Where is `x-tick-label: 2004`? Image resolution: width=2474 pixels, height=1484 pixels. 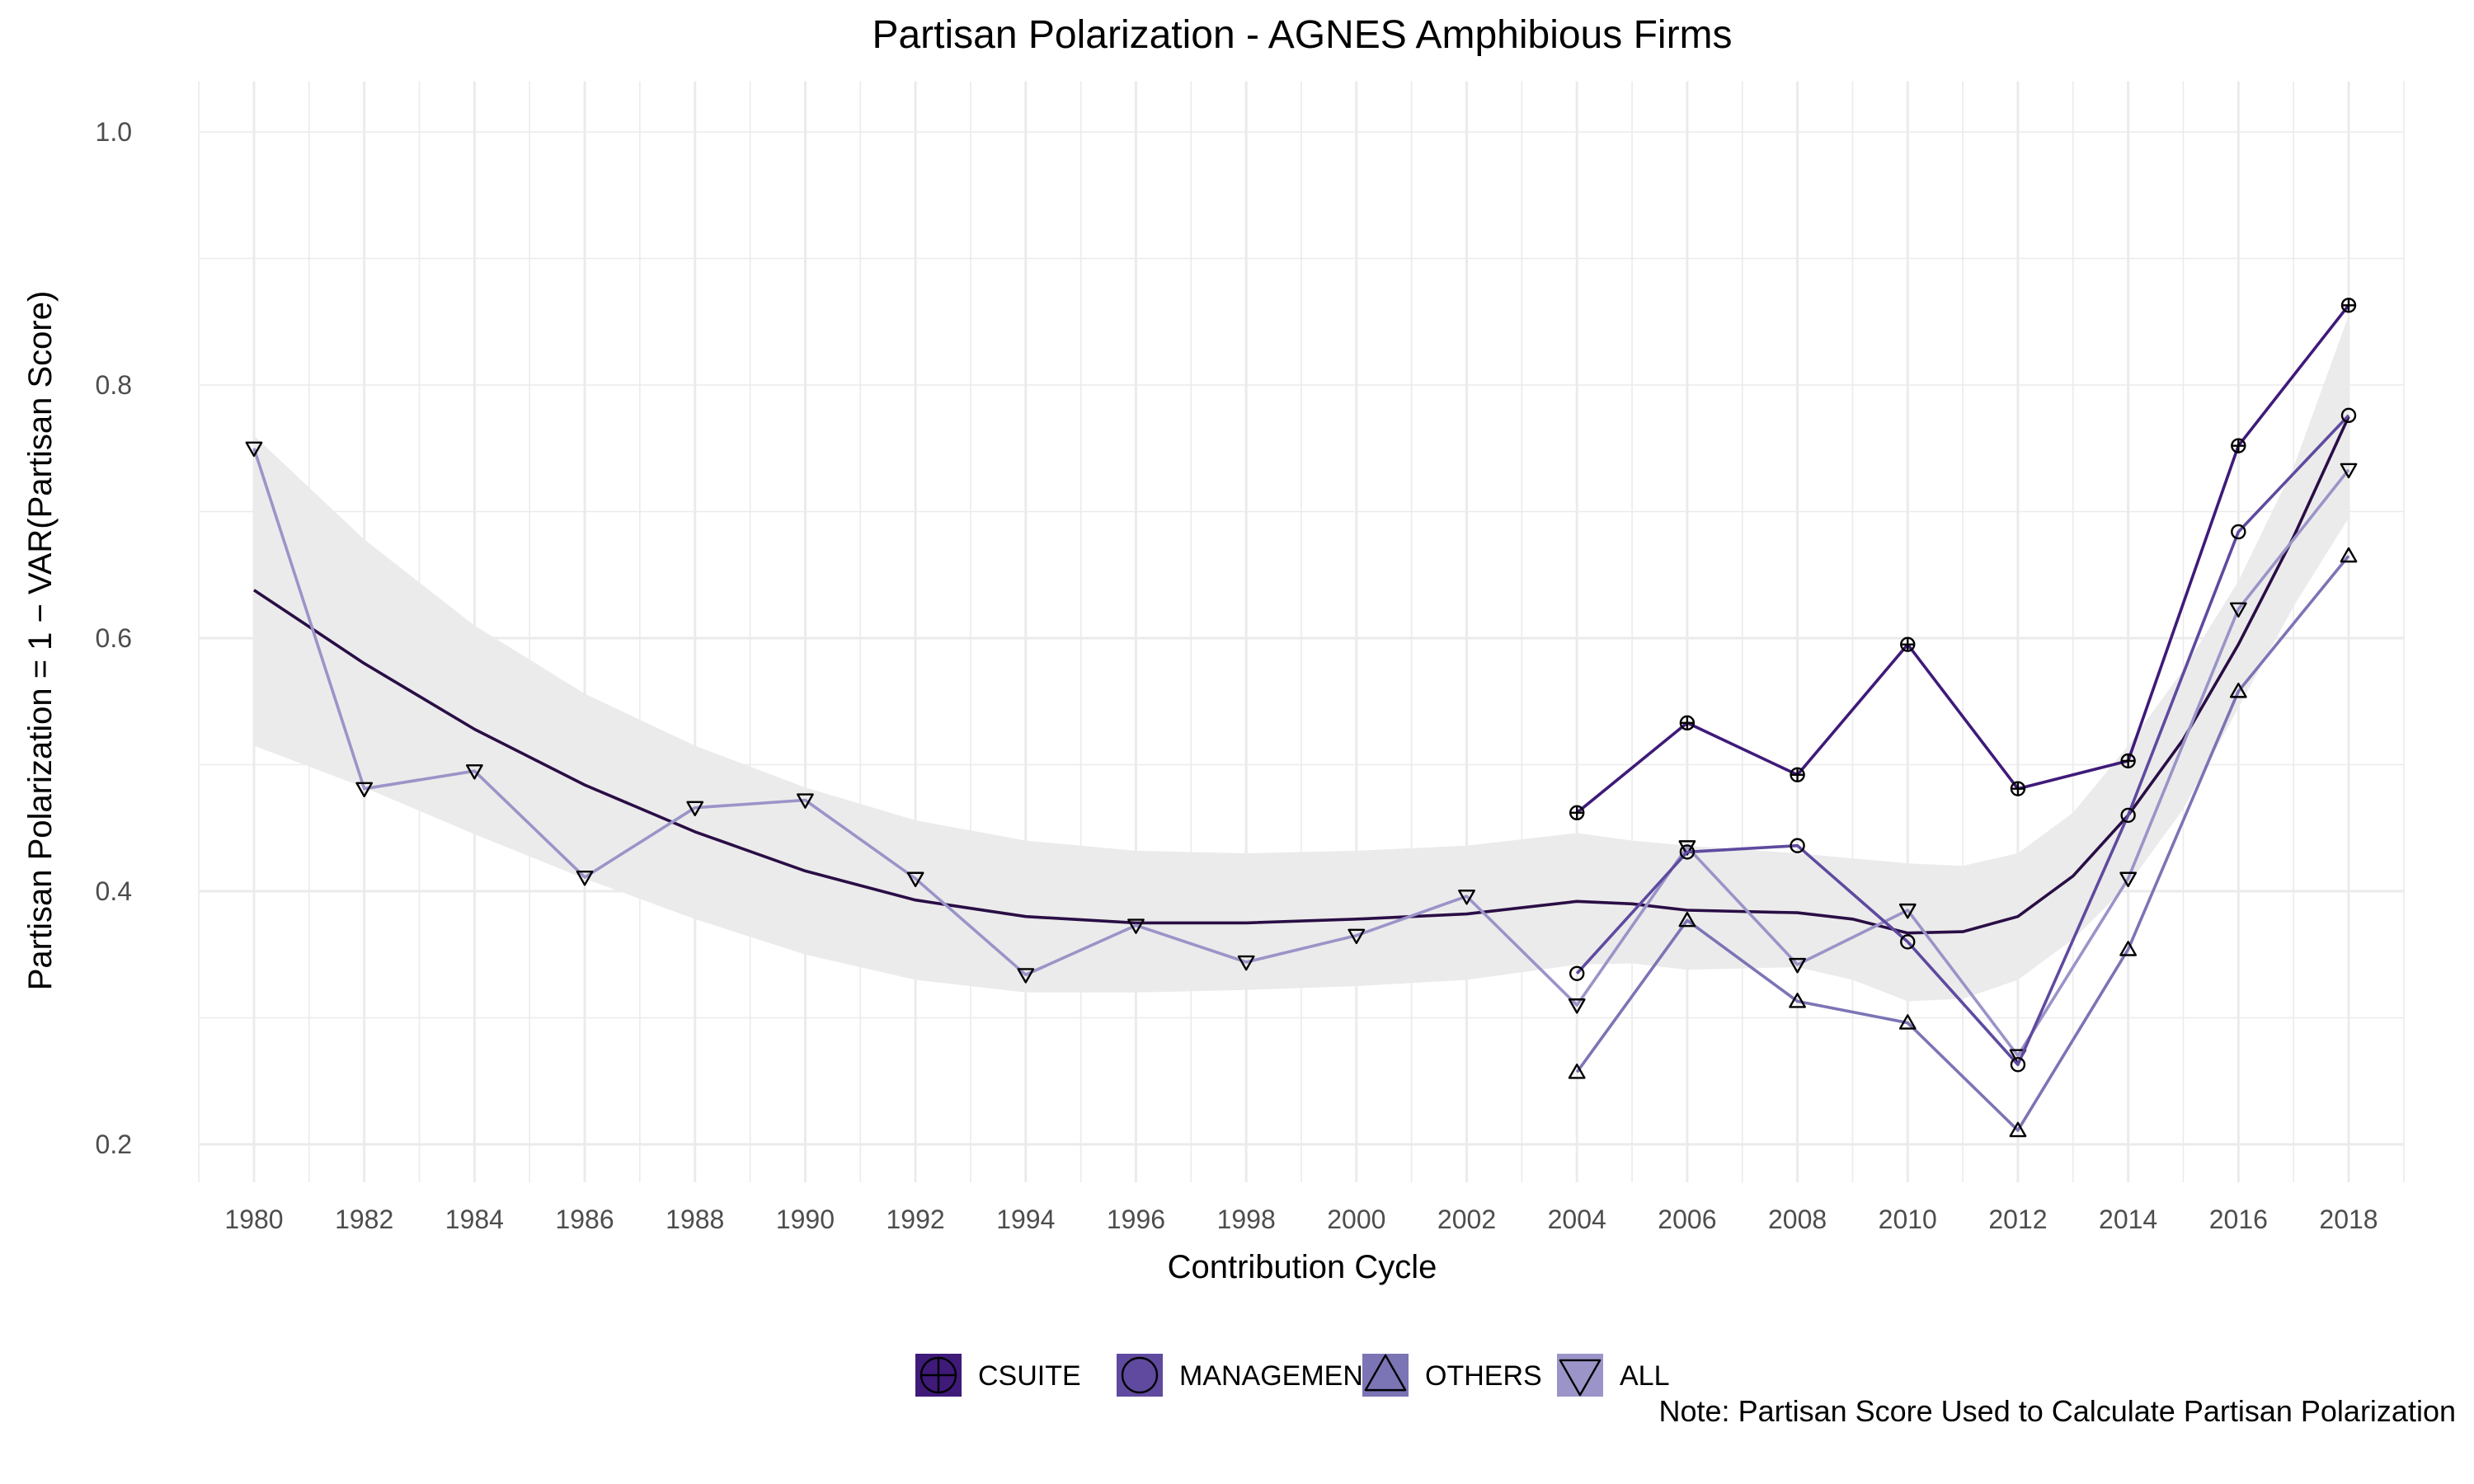
x-tick-label: 2004 is located at coordinates (1577, 1219).